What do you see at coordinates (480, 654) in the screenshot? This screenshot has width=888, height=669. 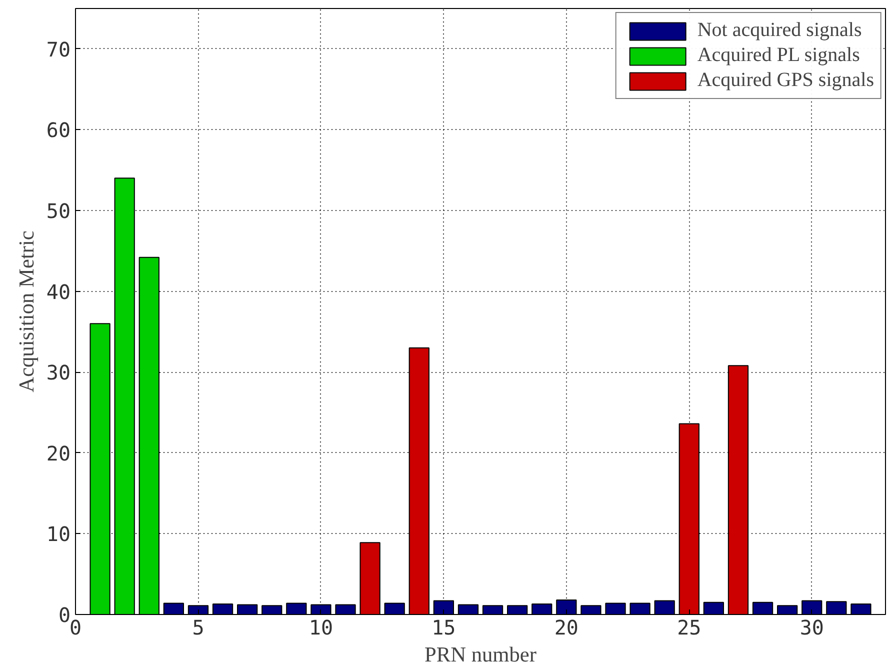 I see `x-axis-title: PRN number` at bounding box center [480, 654].